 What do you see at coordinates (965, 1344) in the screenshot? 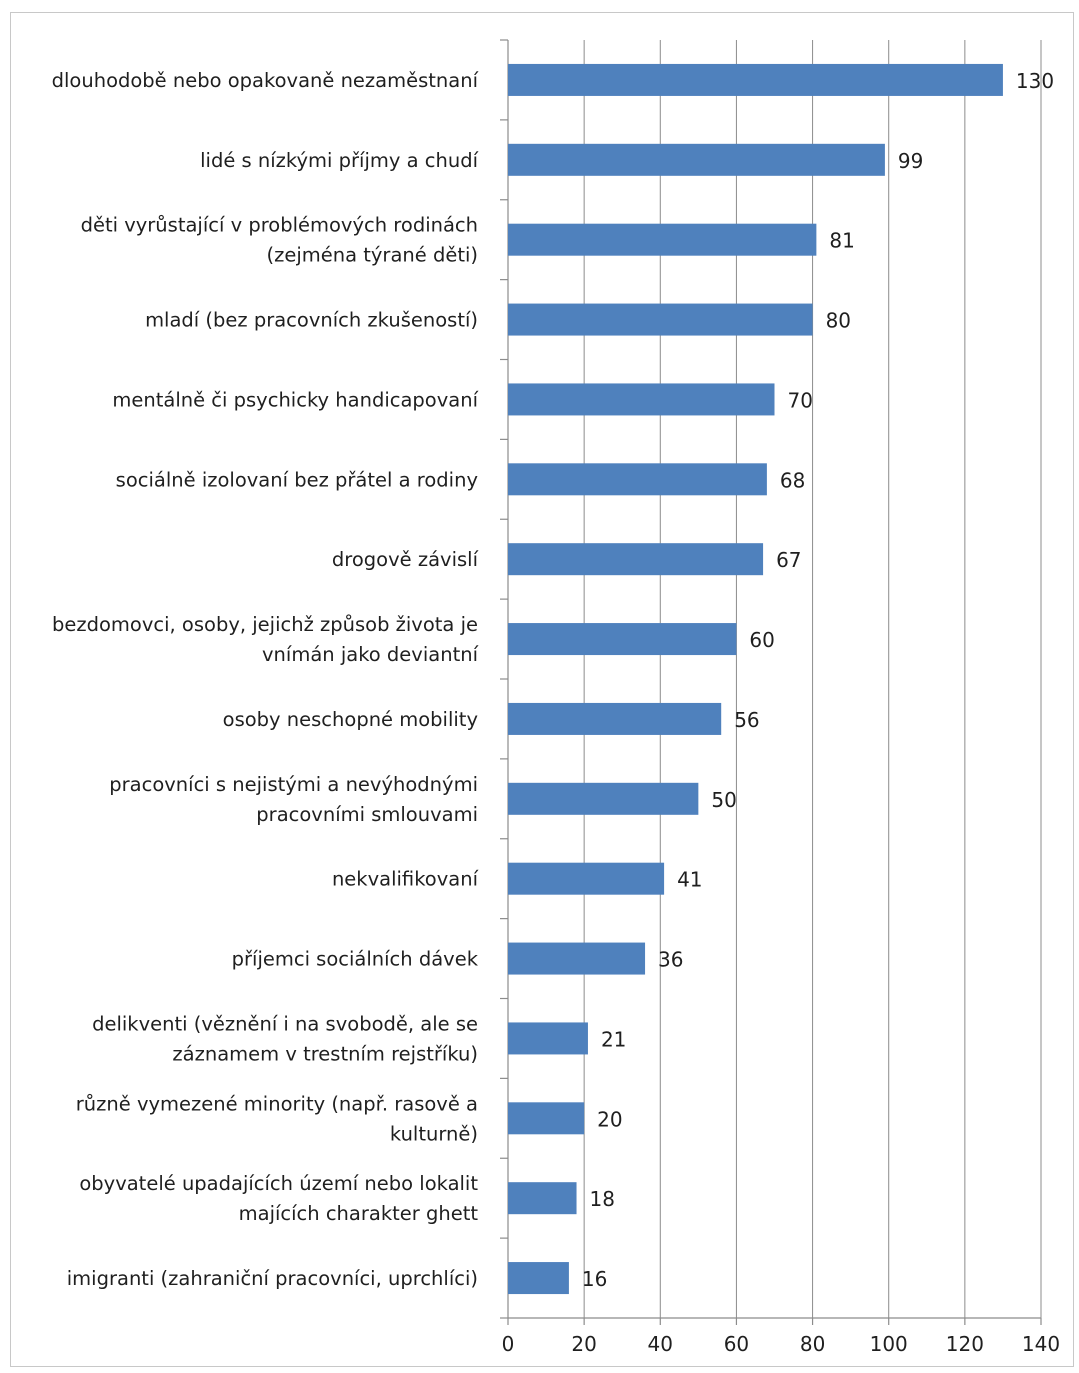
I see `x-tick-label-6: 120` at bounding box center [965, 1344].